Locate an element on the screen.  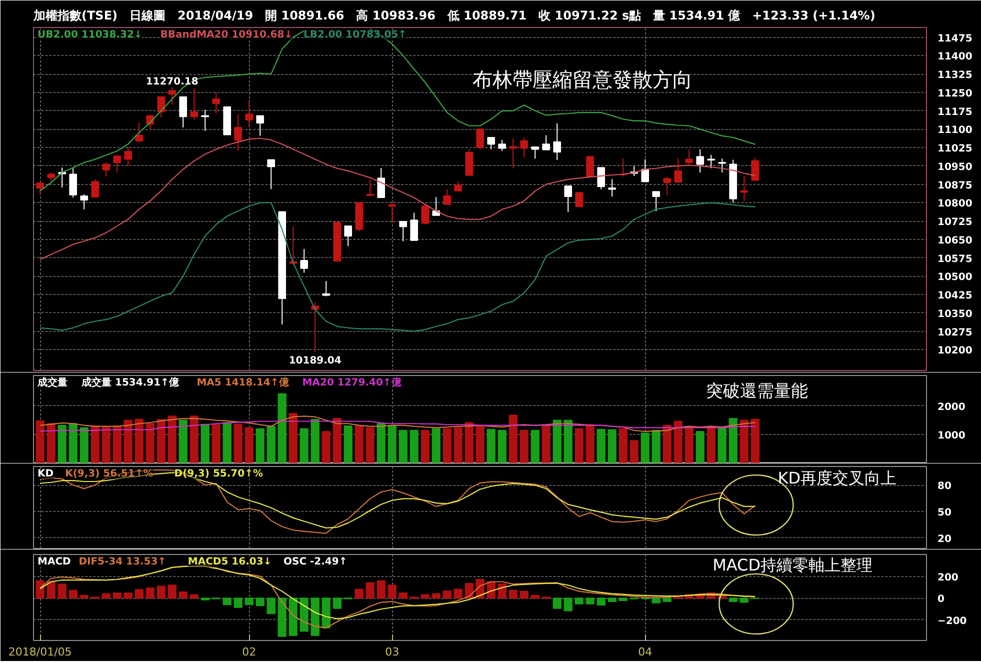
chart-title: KD is located at coordinates (46, 474).